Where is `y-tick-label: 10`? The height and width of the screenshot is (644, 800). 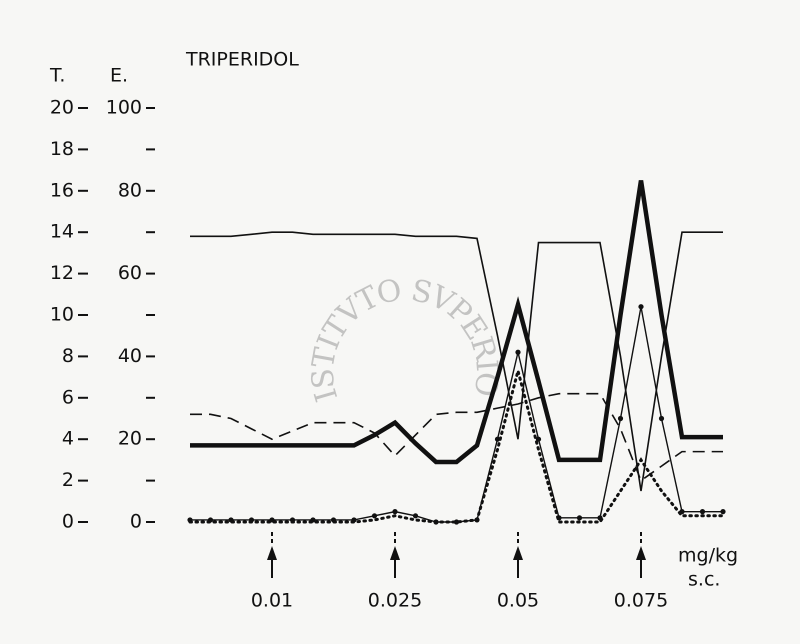
y-tick-label: 10 is located at coordinates (62, 315).